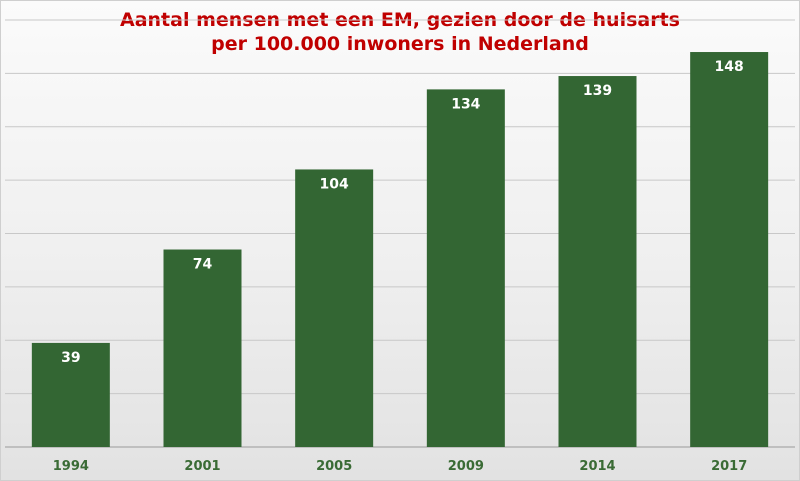 This screenshot has height=481, width=800. I want to click on bar-2009, so click(466, 268).